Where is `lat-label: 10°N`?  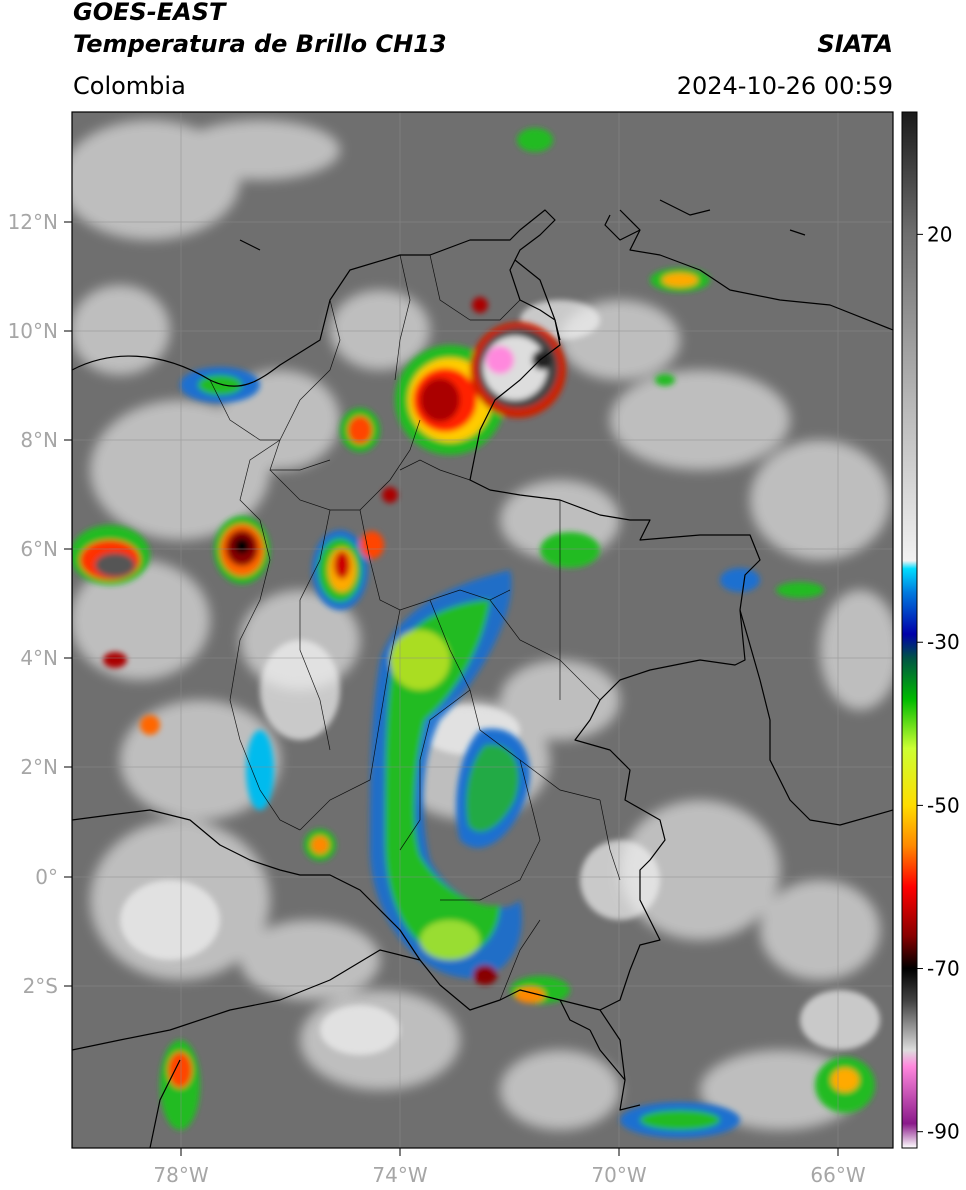
lat-label: 10°N is located at coordinates (33, 331).